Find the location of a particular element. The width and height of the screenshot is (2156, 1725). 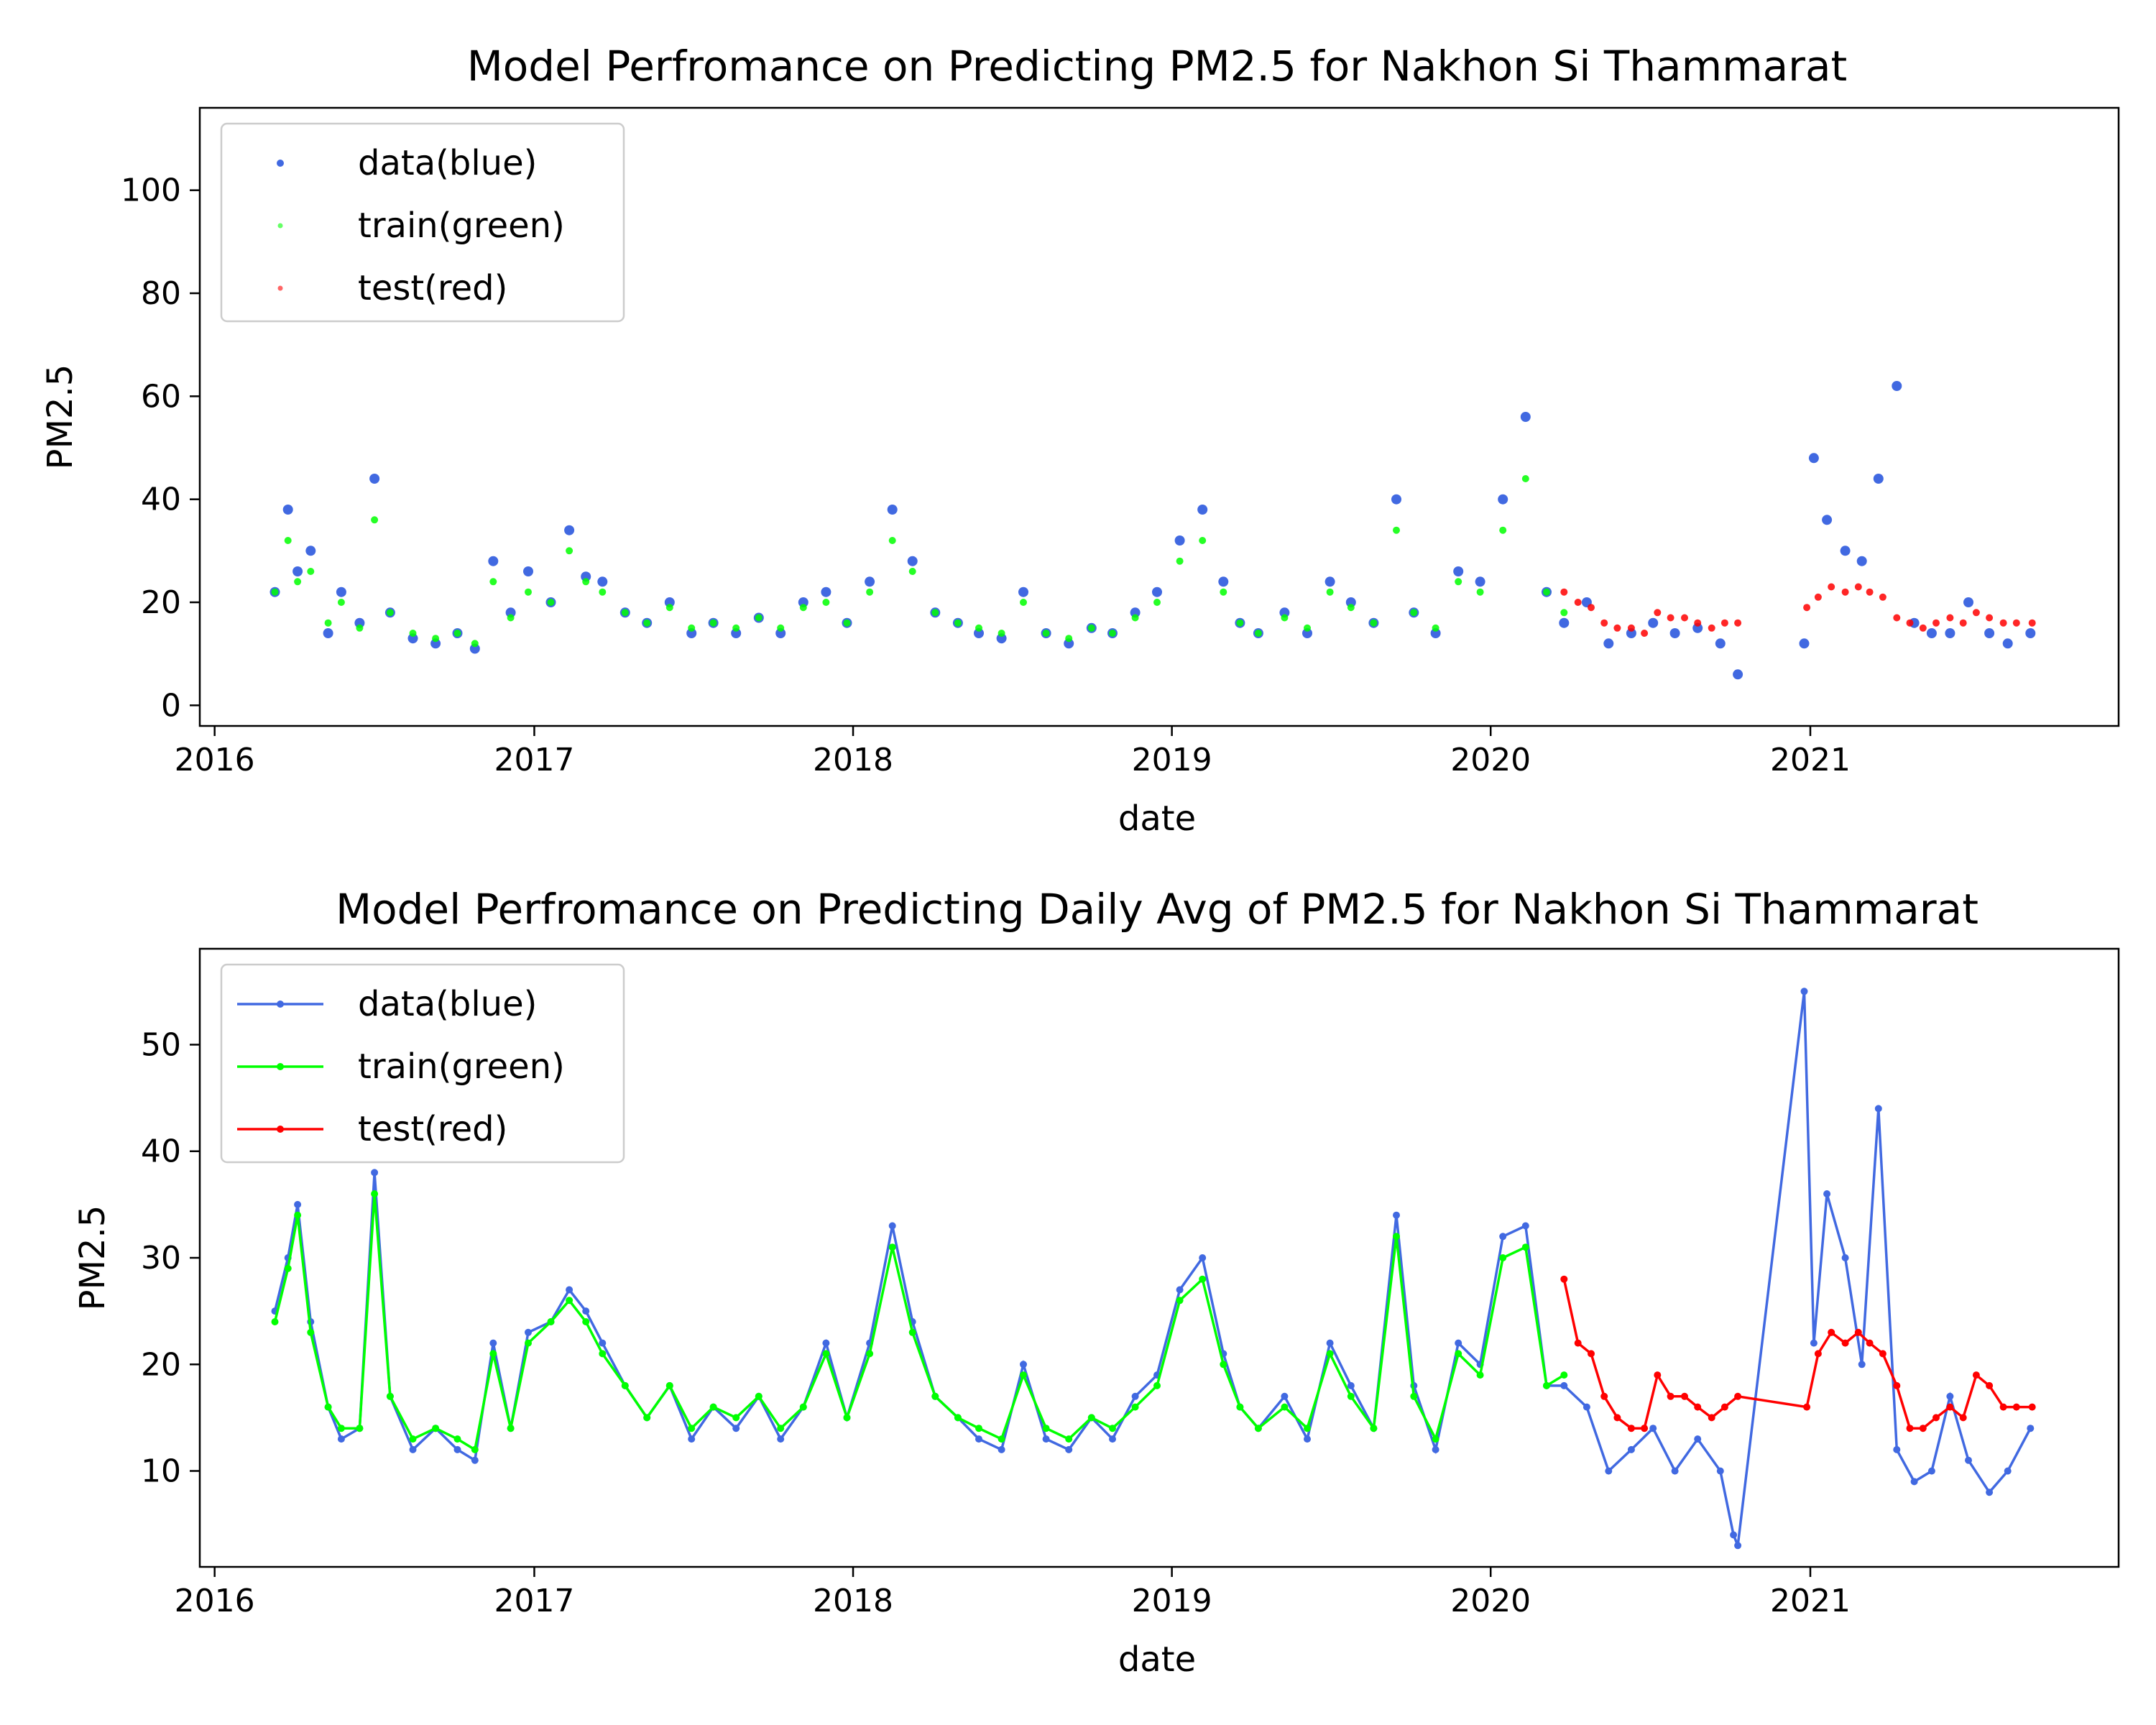

chart-top-ytick-label: 20 is located at coordinates (161, 602).